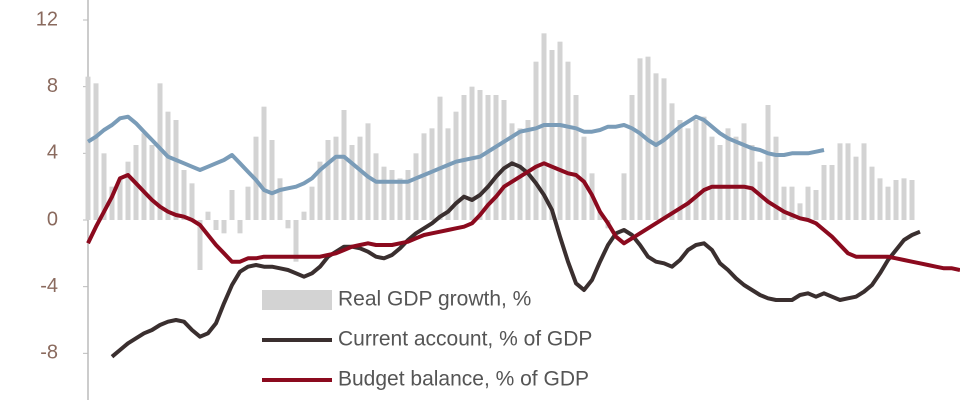  I want to click on y-tick-label: -4, so click(49, 286).